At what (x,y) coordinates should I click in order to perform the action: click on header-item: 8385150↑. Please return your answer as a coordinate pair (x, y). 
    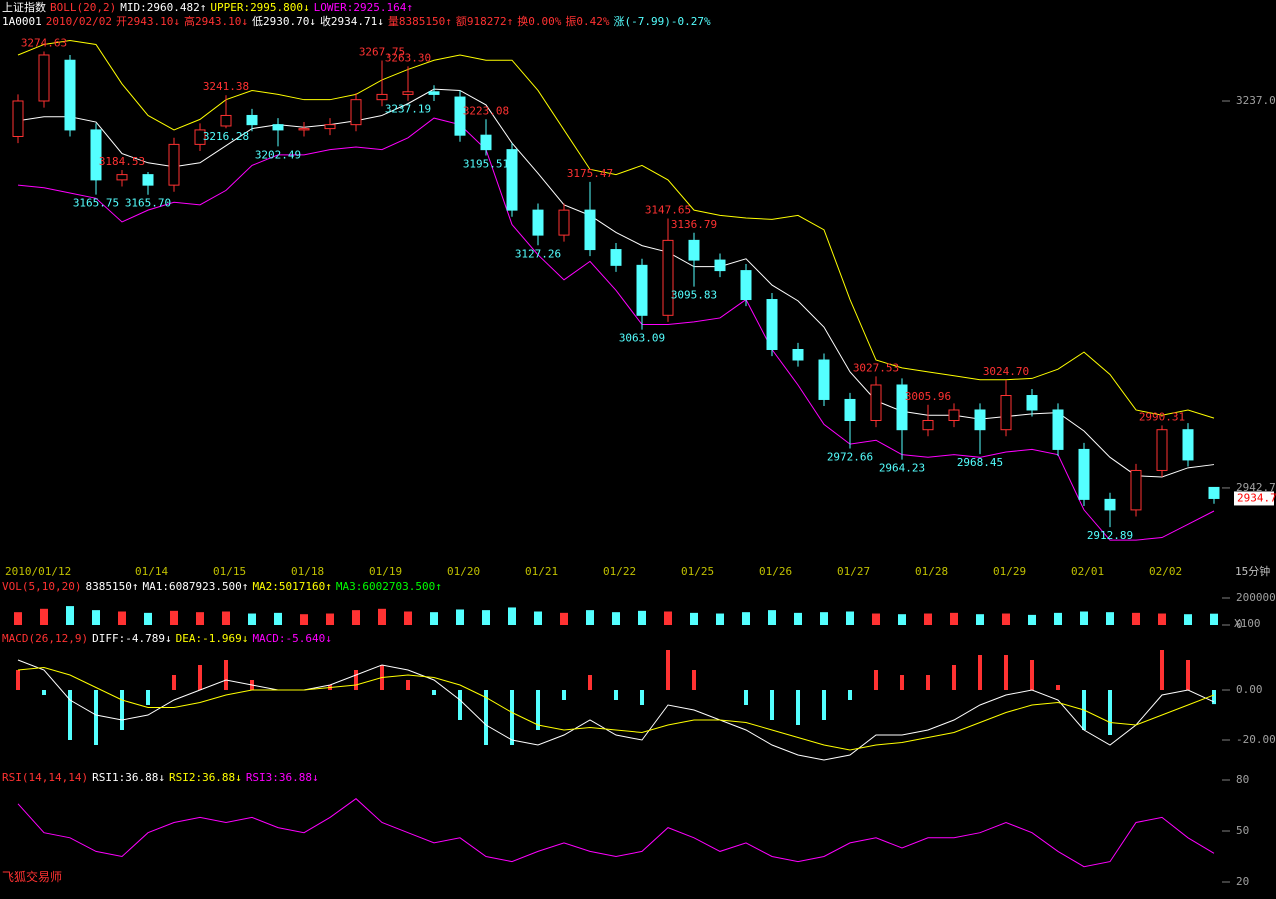
    Looking at the image, I should click on (112, 586).